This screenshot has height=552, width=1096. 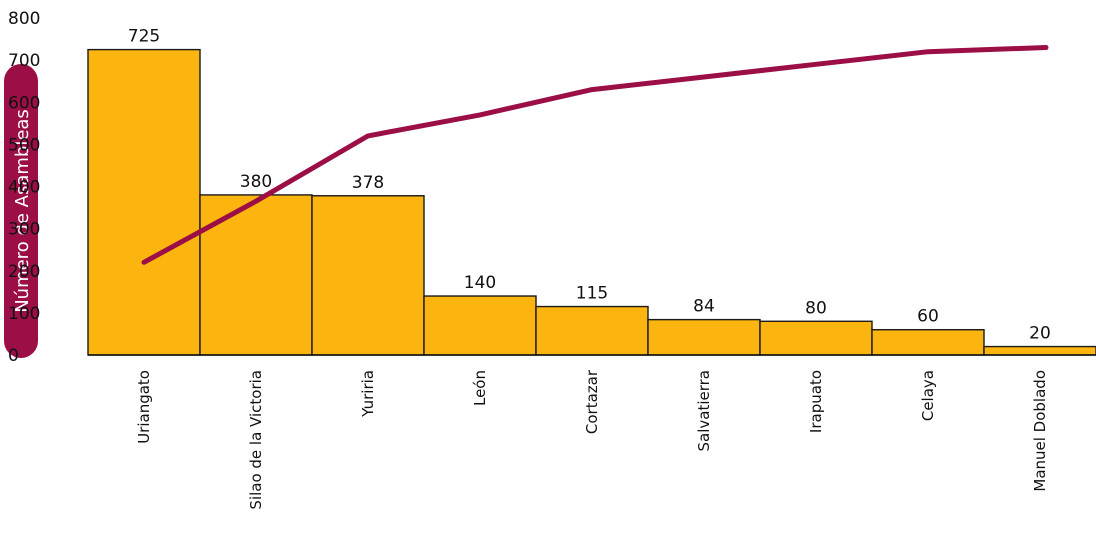 What do you see at coordinates (704, 307) in the screenshot?
I see `bar-value-label: 84` at bounding box center [704, 307].